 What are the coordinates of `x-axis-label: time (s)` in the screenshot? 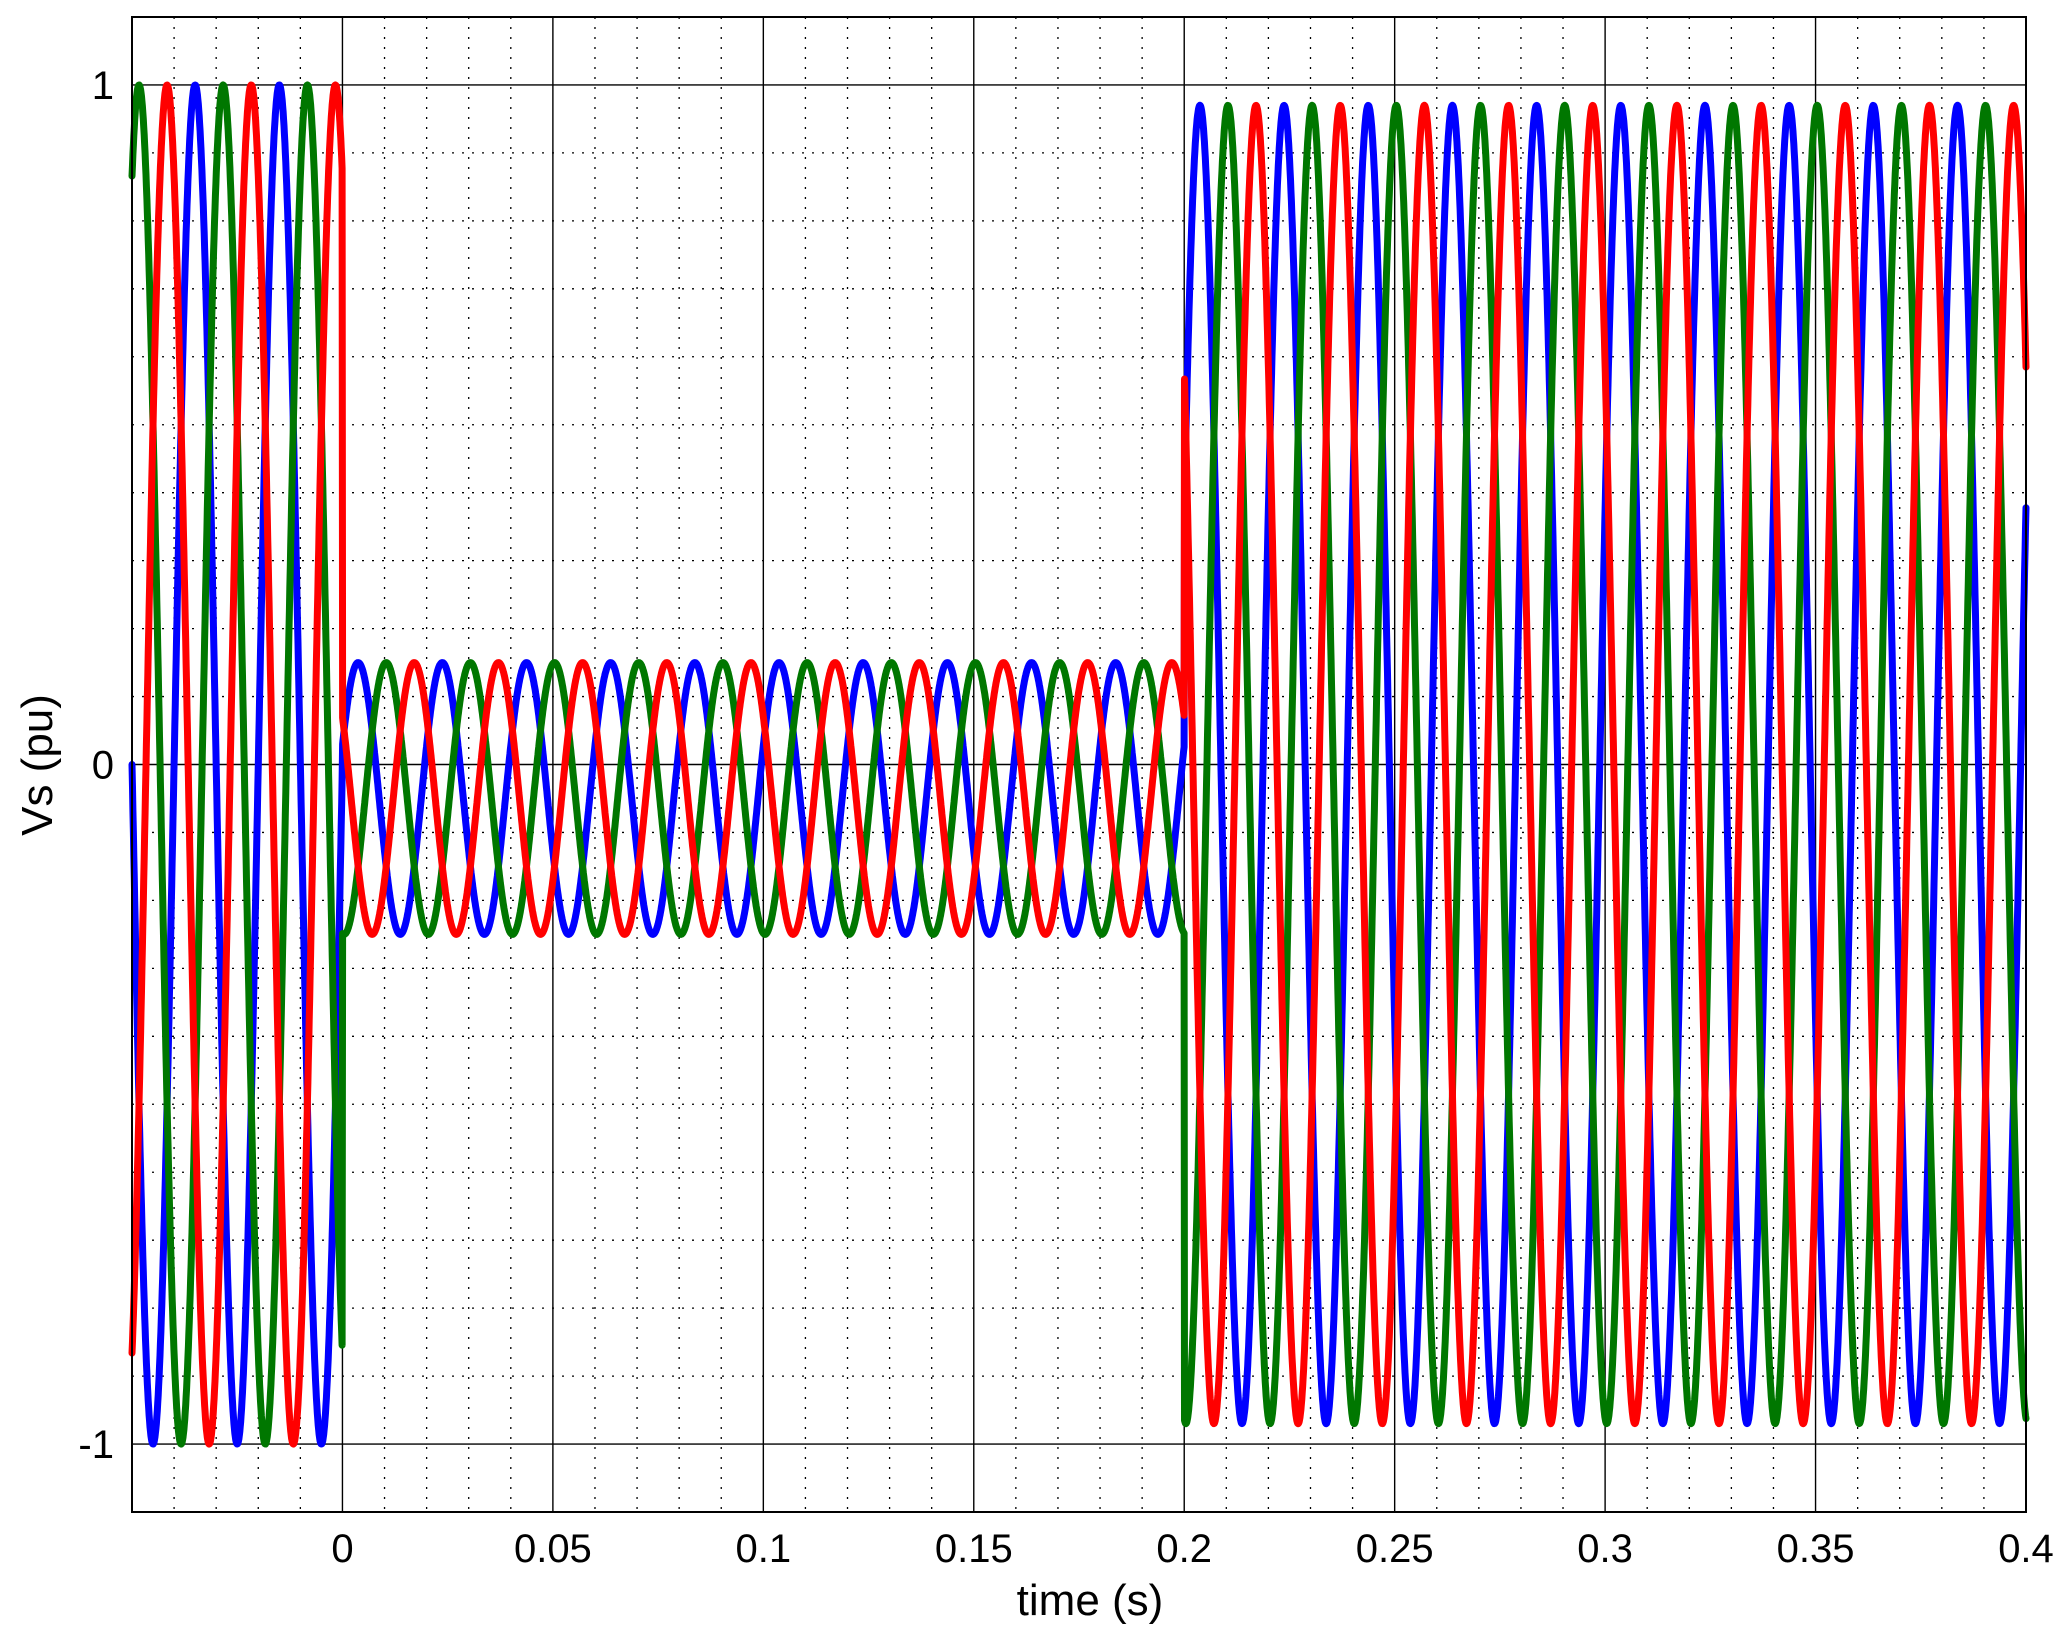 It's located at (1090, 1600).